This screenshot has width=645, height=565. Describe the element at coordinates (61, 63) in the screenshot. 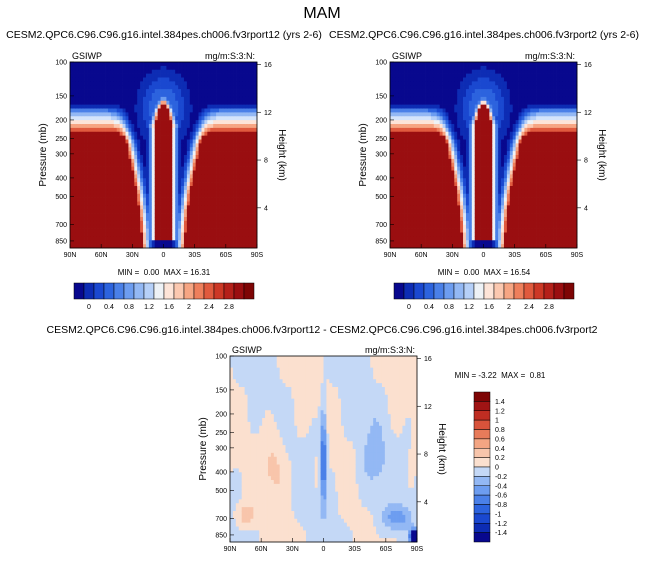

I see `y-tick-label: 100` at that location.